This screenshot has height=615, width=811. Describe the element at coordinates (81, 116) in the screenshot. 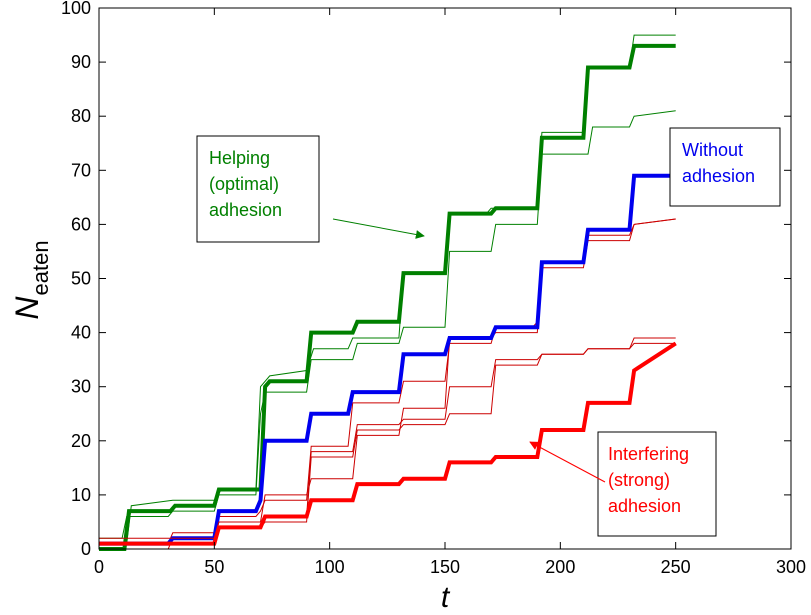

I see `y-tick-label-80: 80` at that location.